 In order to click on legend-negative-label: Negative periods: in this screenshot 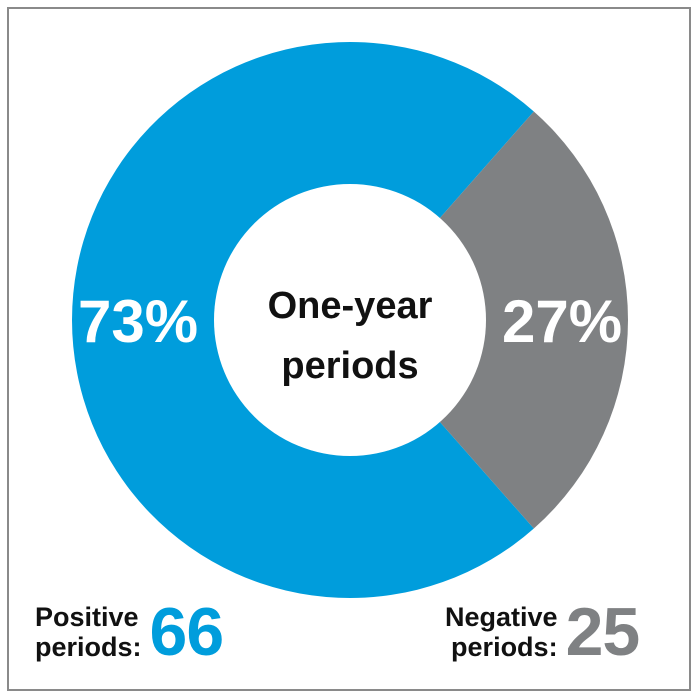, I will do `click(501, 632)`.